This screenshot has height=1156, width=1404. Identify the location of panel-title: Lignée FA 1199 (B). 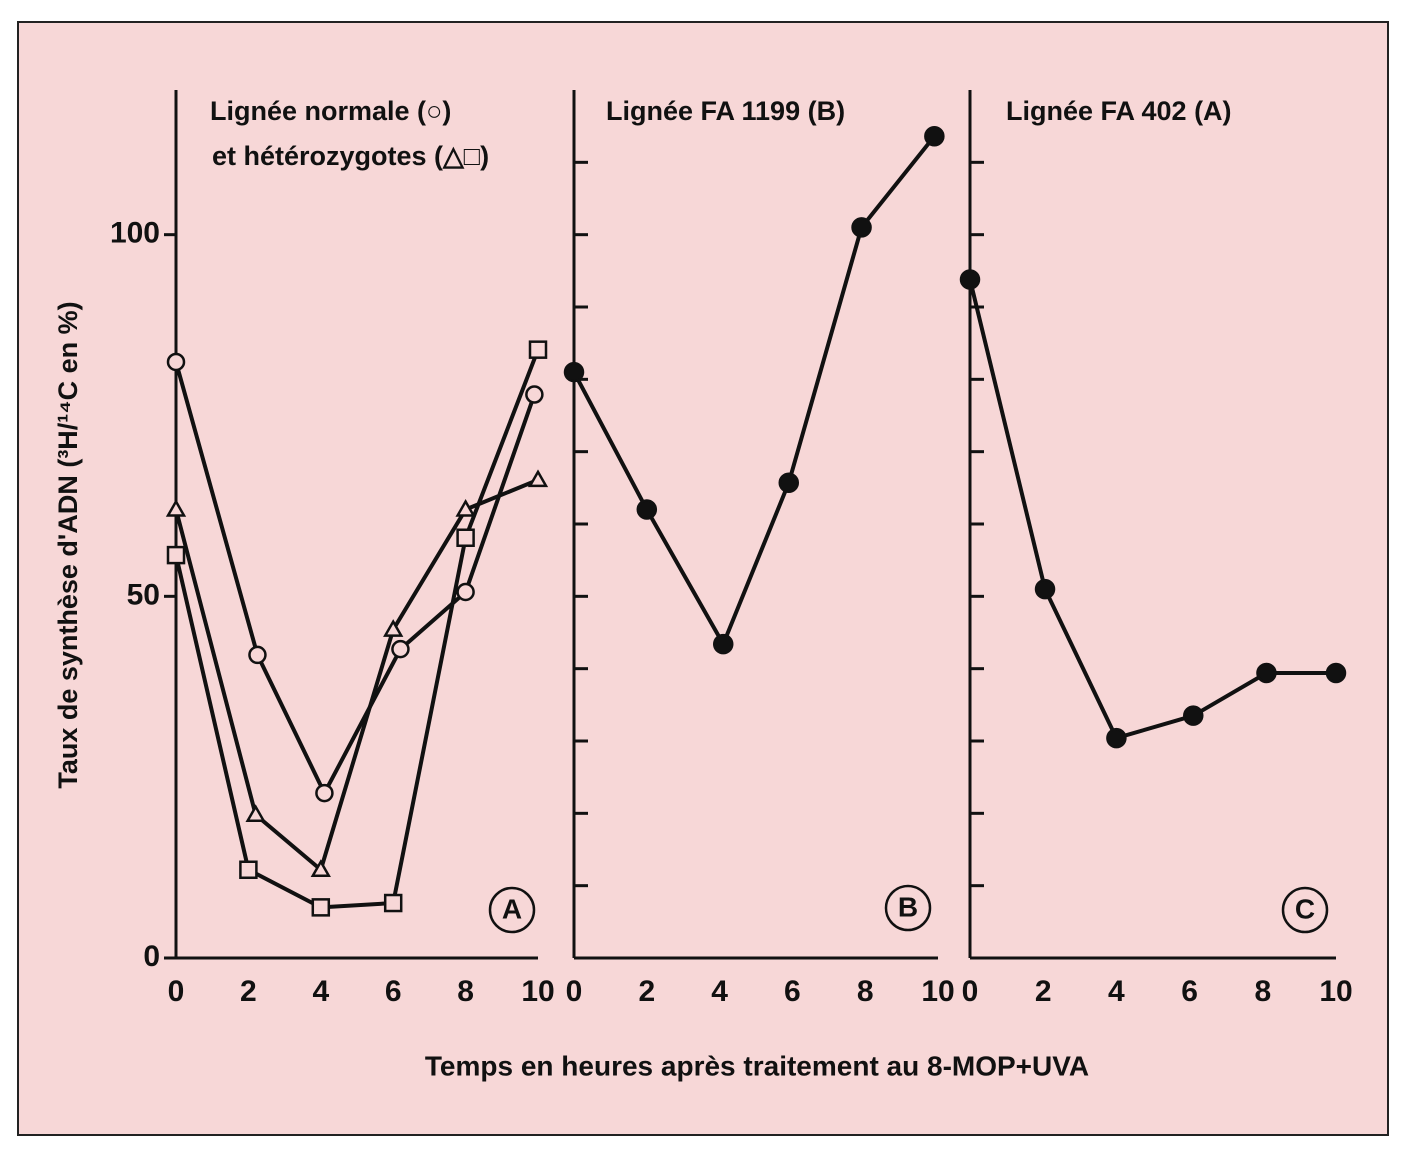
(725, 111).